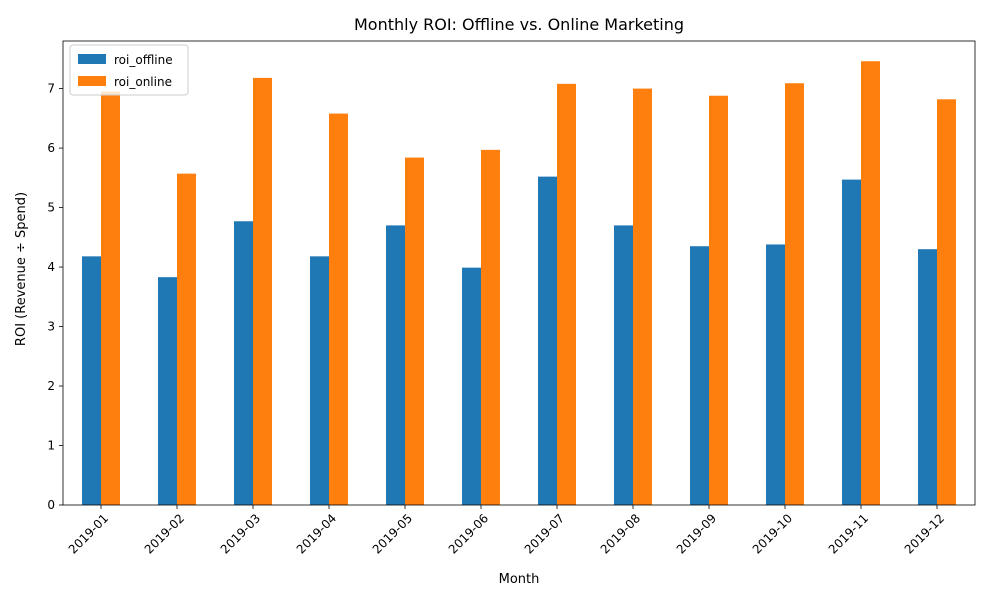 This screenshot has width=1000, height=600. Describe the element at coordinates (92, 59) in the screenshot. I see `legend-swatch-roi_offline` at that location.